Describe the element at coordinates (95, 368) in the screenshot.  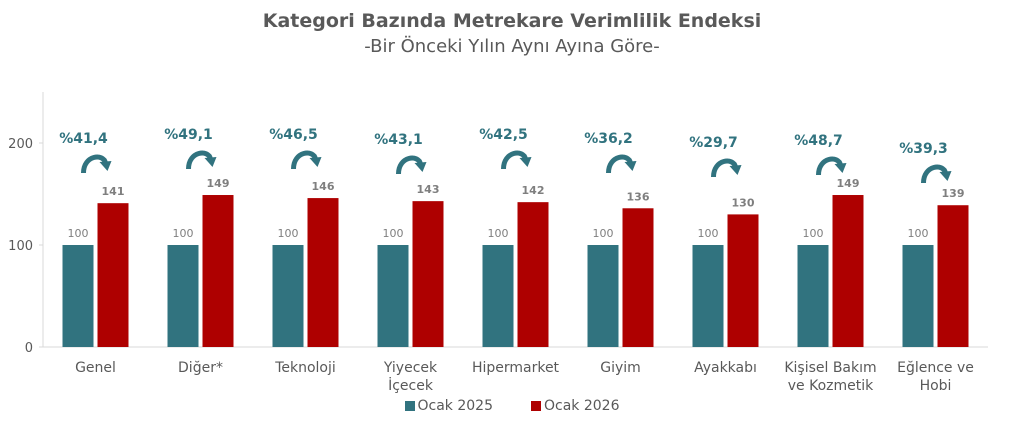
I see `x-tick-label: Genel` at that location.